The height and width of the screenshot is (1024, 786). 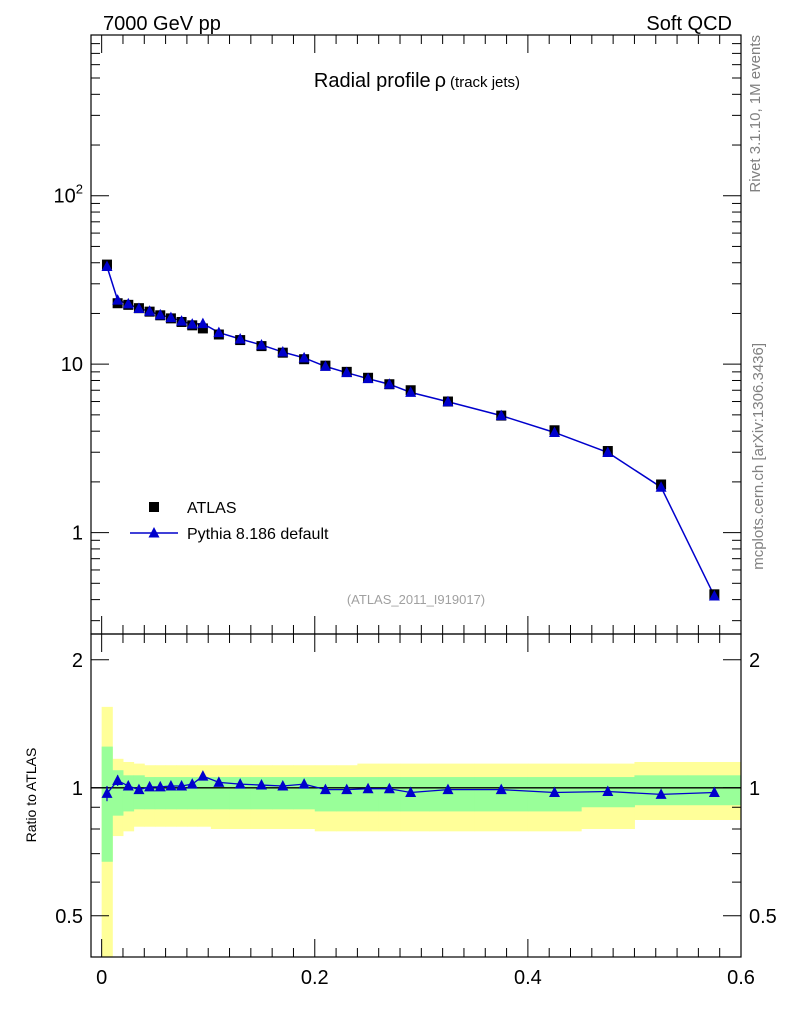 What do you see at coordinates (162, 24) in the screenshot?
I see `energy-label: 7000 GeV pp` at bounding box center [162, 24].